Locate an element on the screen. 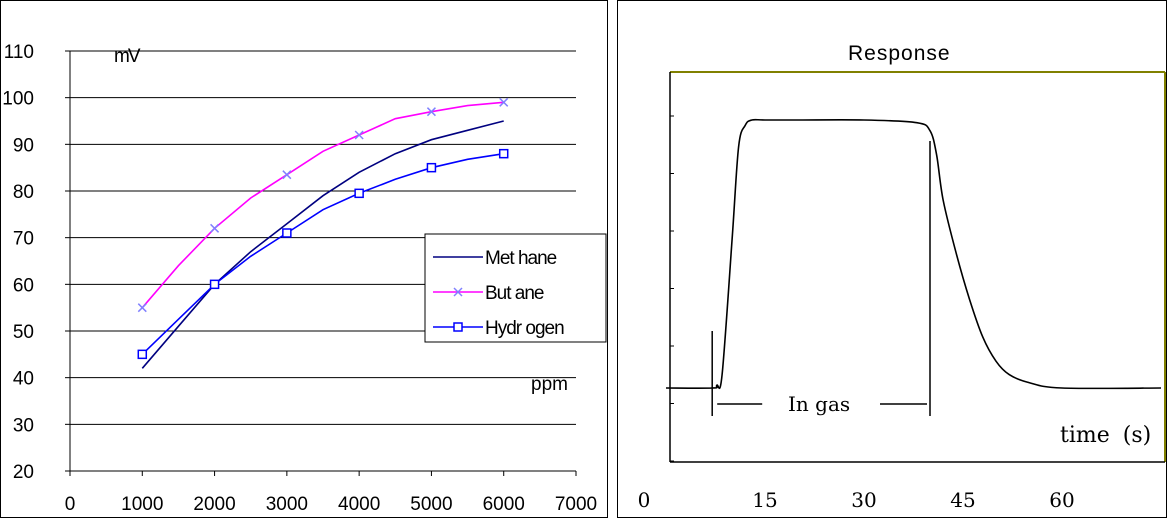 The width and height of the screenshot is (1167, 518). y-tick-label: 70 is located at coordinates (23, 239).